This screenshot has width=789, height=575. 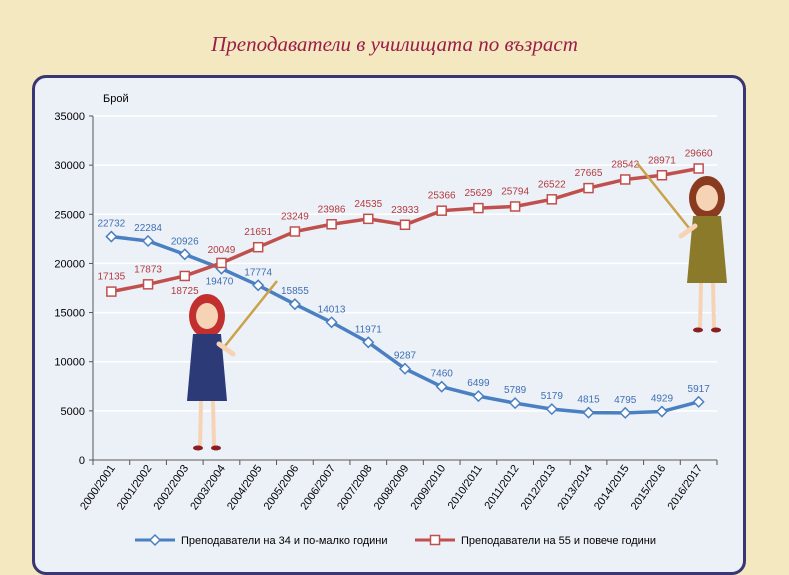 What do you see at coordinates (478, 383) in the screenshot?
I see `data-label: 6499` at bounding box center [478, 383].